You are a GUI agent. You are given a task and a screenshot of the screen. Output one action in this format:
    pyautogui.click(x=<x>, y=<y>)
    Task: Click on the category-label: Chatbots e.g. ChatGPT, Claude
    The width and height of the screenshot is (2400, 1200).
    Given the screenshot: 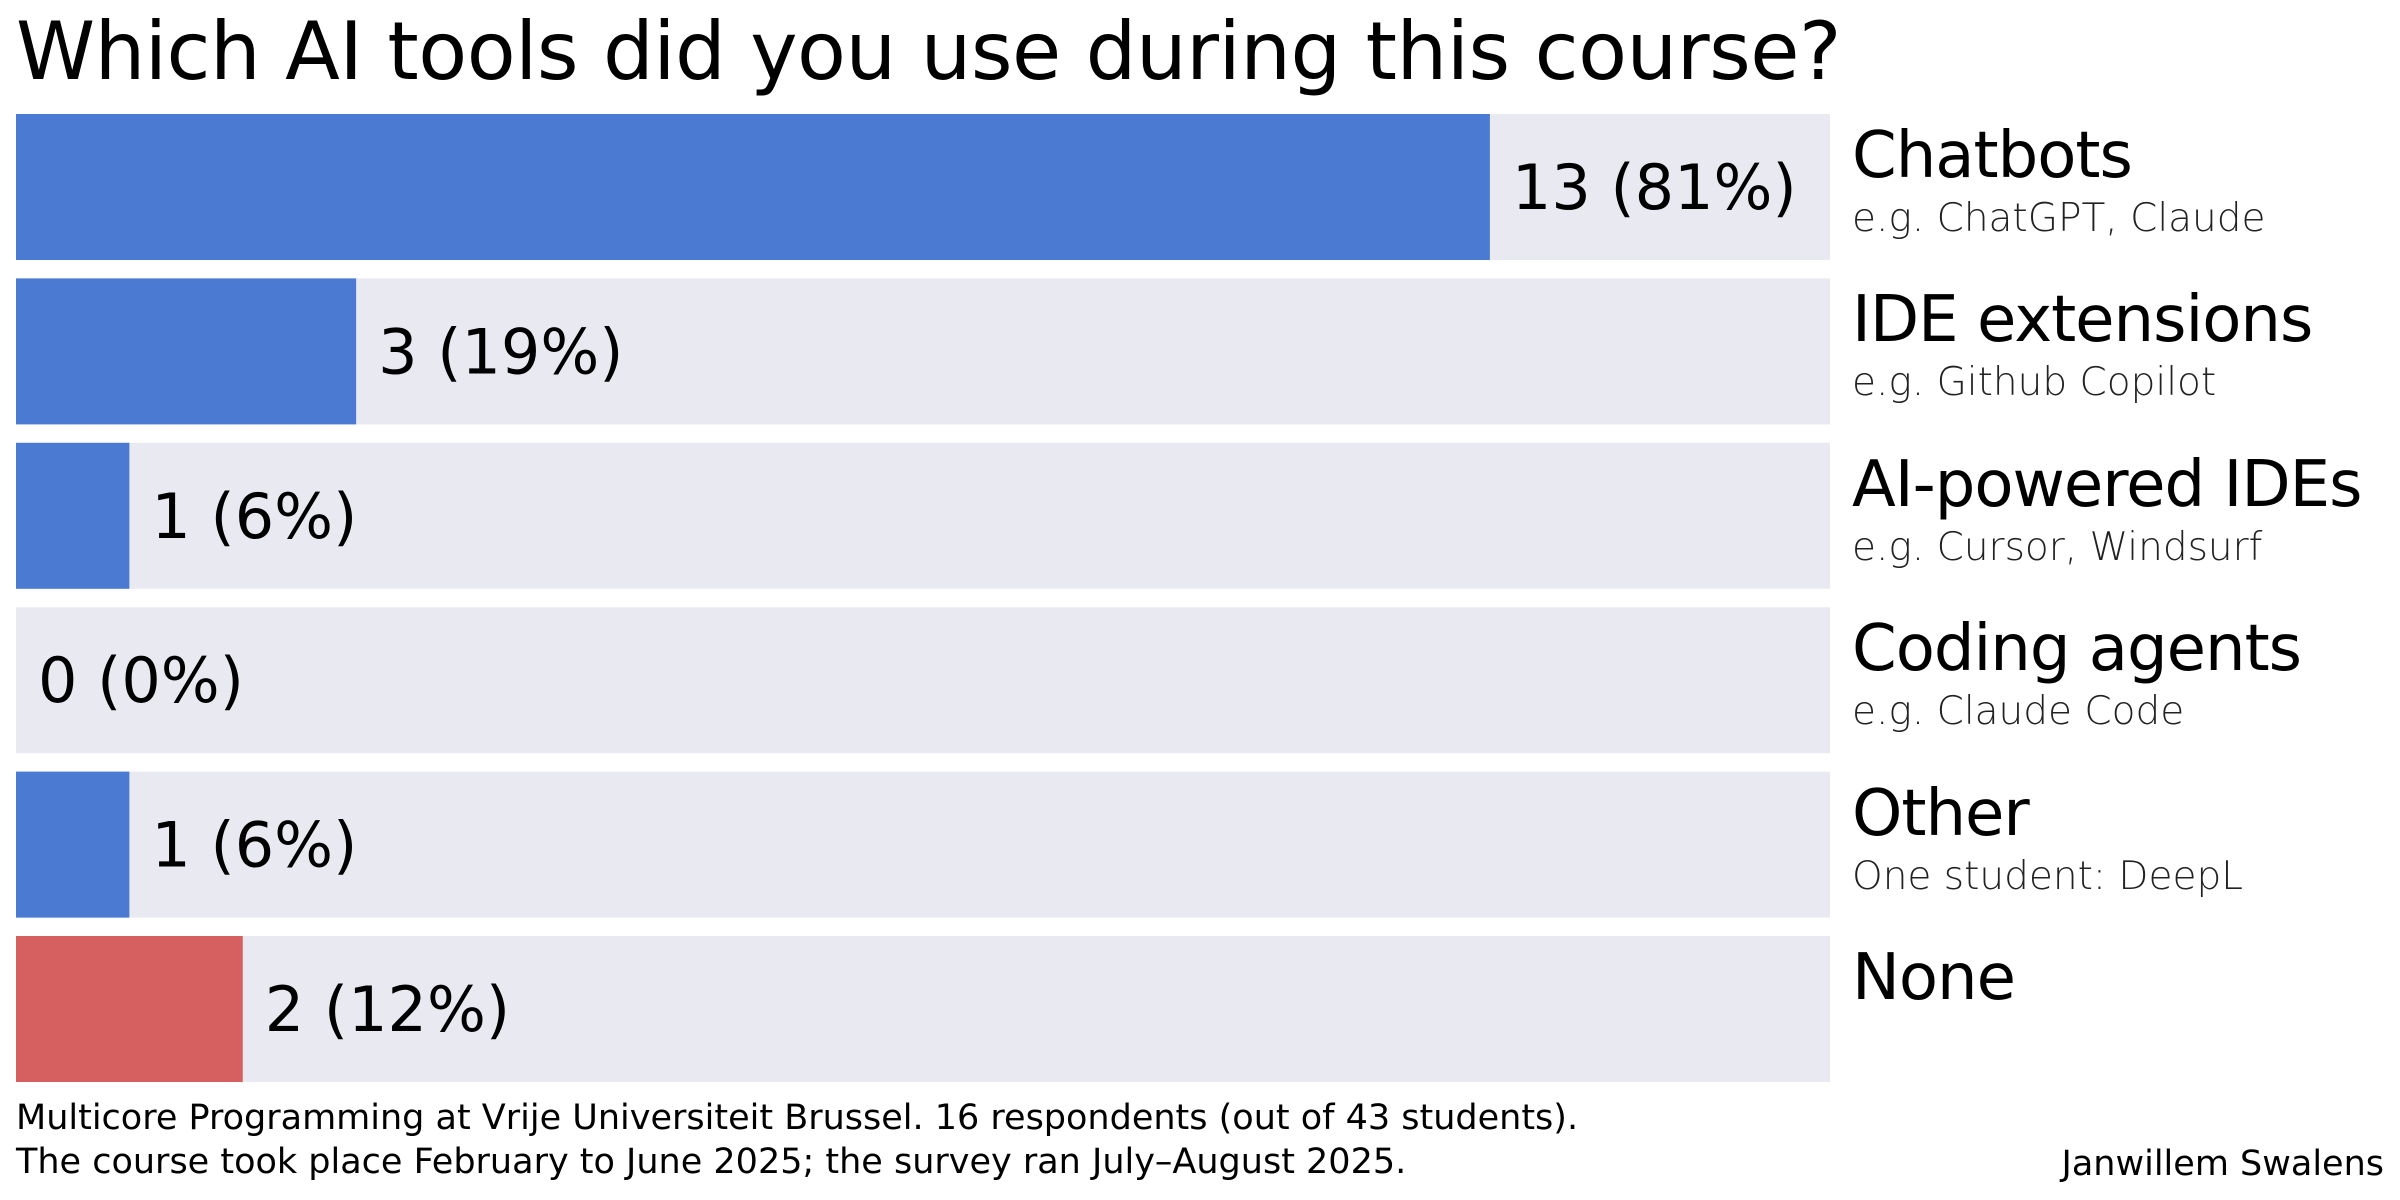 What is the action you would take?
    pyautogui.click(x=2126, y=179)
    